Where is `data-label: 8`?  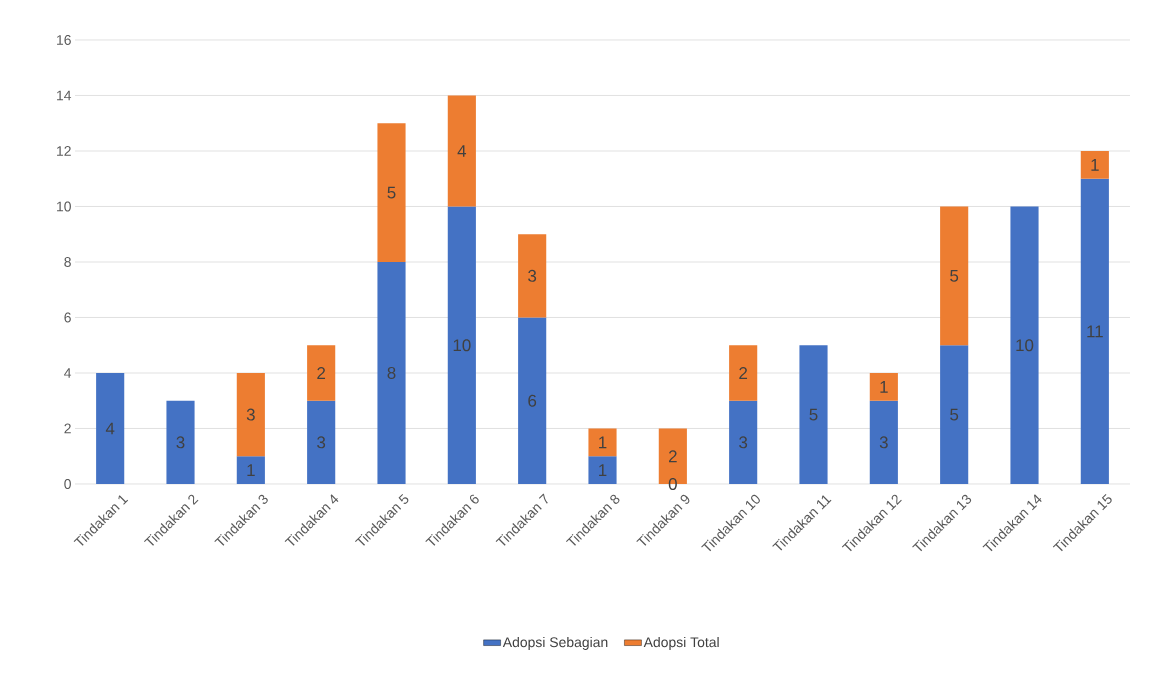
data-label: 8 is located at coordinates (391, 372).